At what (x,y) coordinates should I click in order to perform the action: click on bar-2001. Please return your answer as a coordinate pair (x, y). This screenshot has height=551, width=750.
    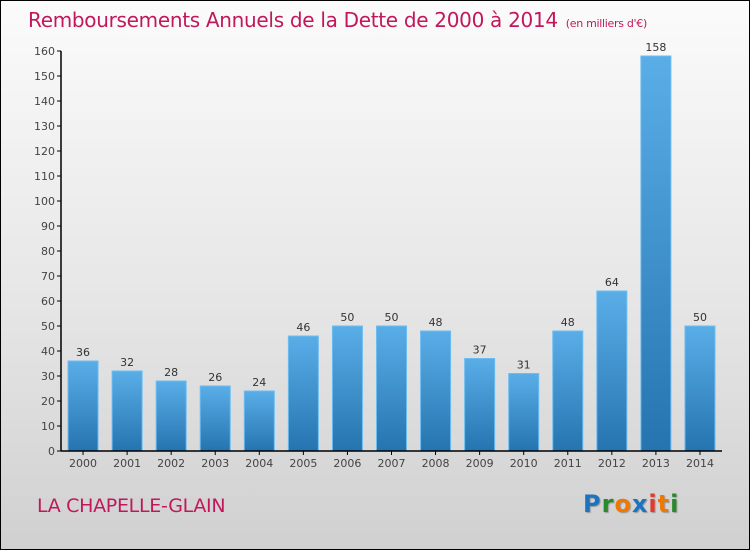
    Looking at the image, I should click on (127, 411).